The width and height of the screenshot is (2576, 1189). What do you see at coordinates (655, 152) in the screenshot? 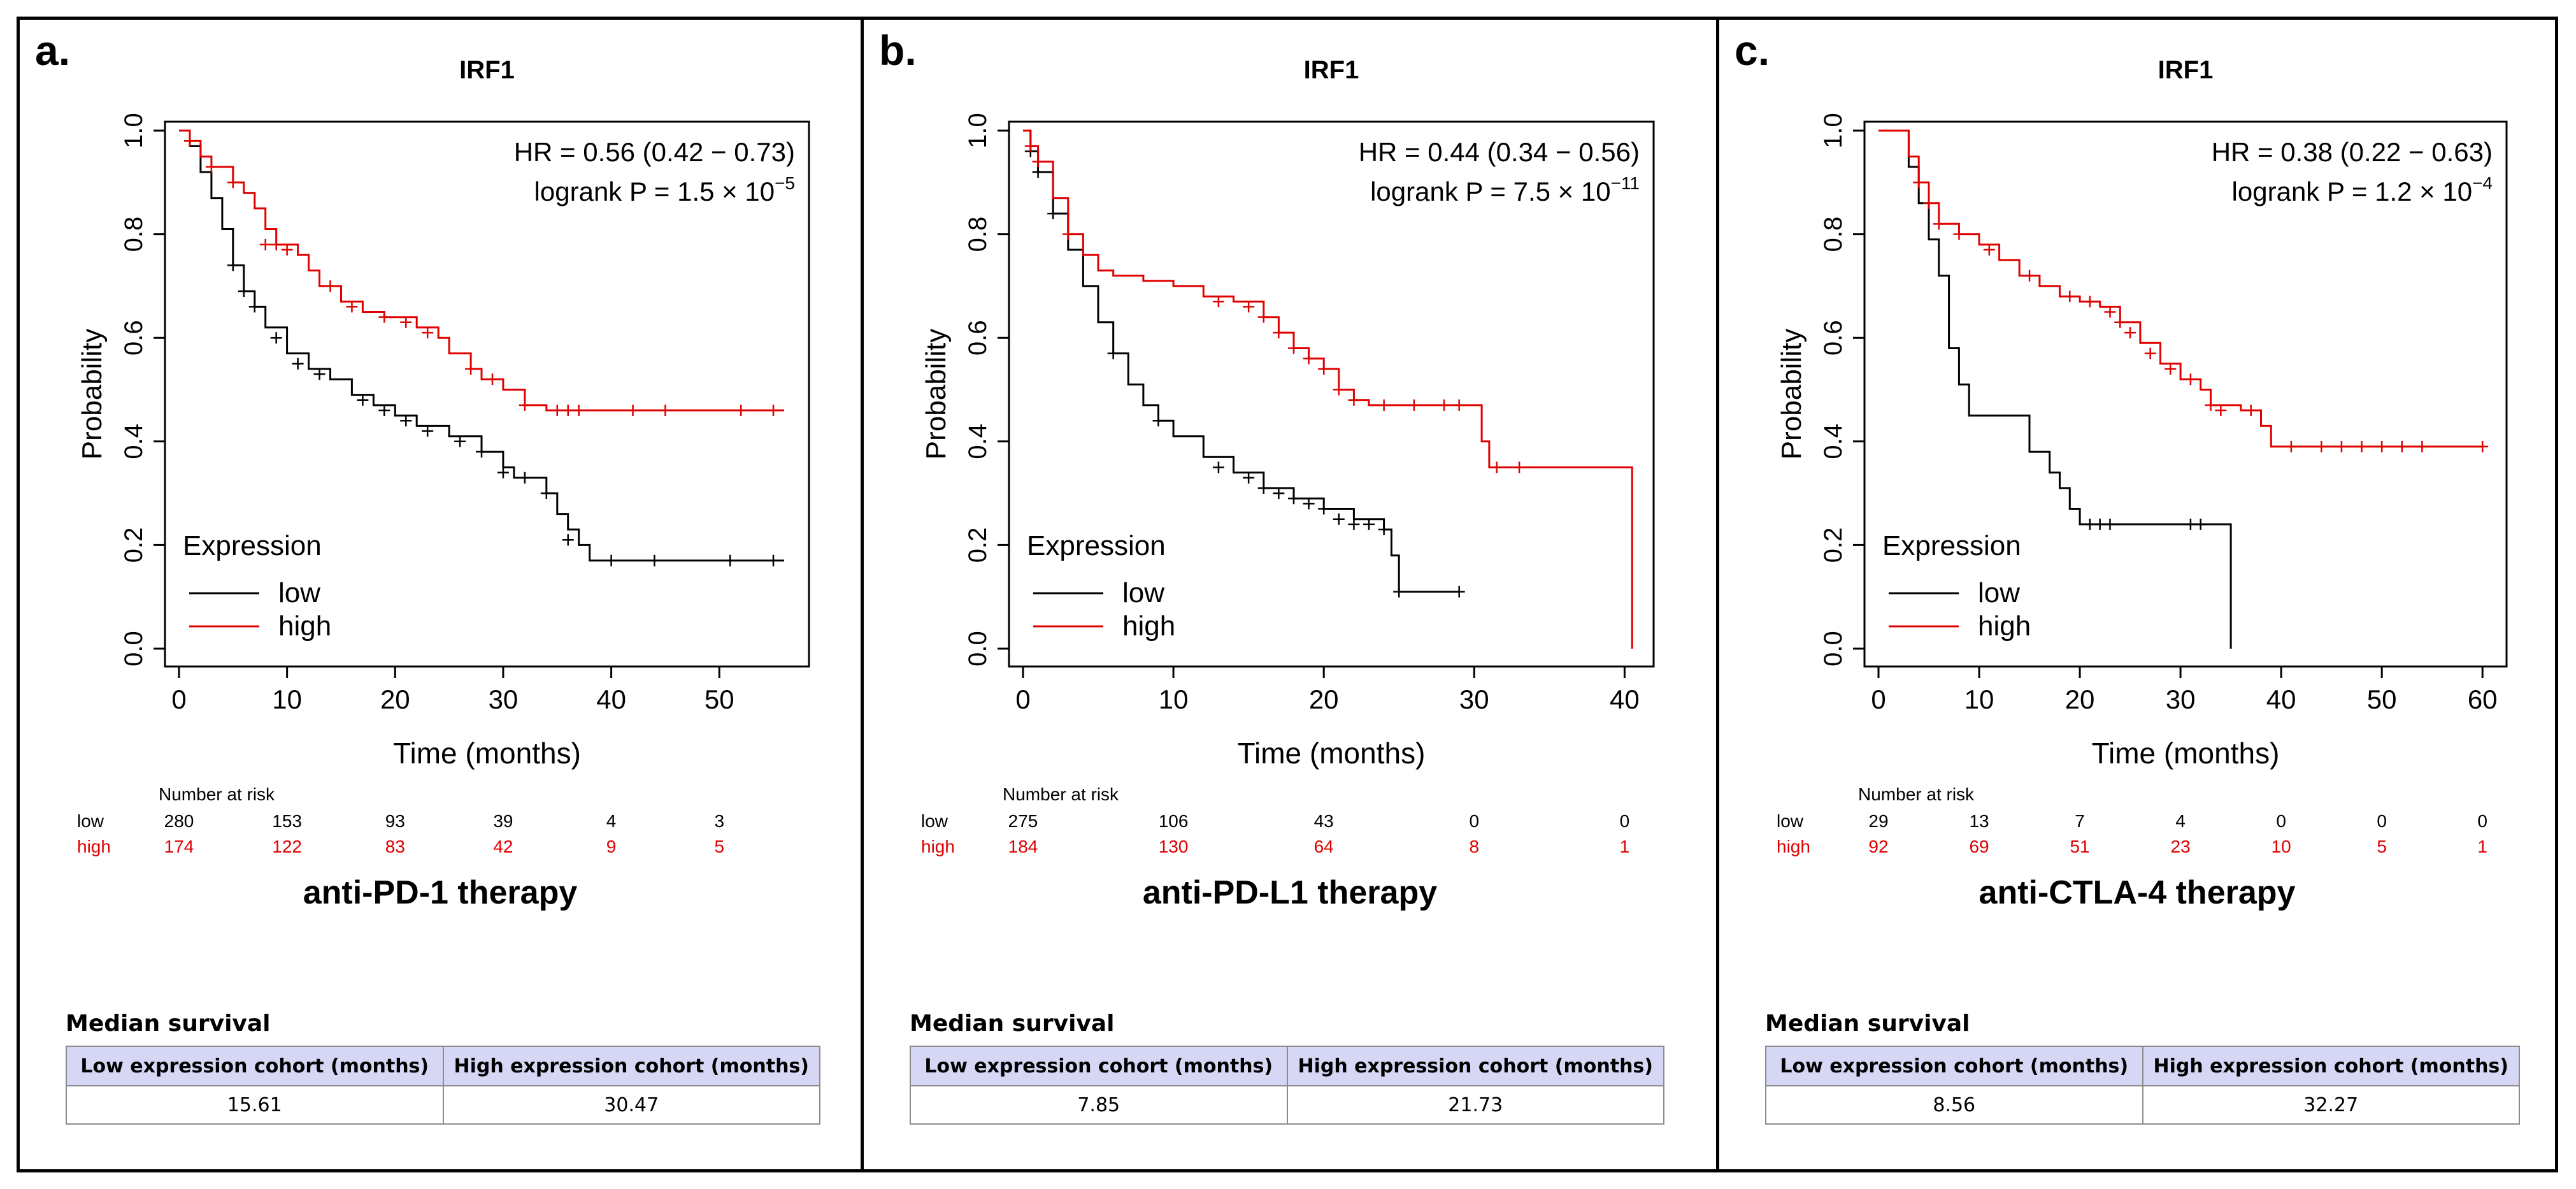
I see `hazard-ratio-text: HR = 0.56 (0.42 − 0.73)` at bounding box center [655, 152].